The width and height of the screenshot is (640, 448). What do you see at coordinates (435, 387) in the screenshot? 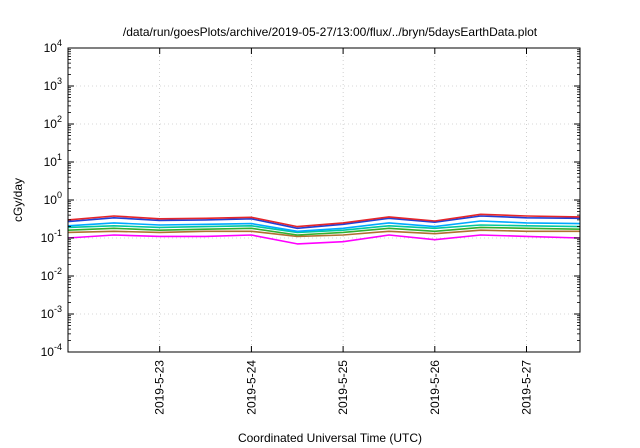
I see `x-tick-label: 2019-5-26` at bounding box center [435, 387].